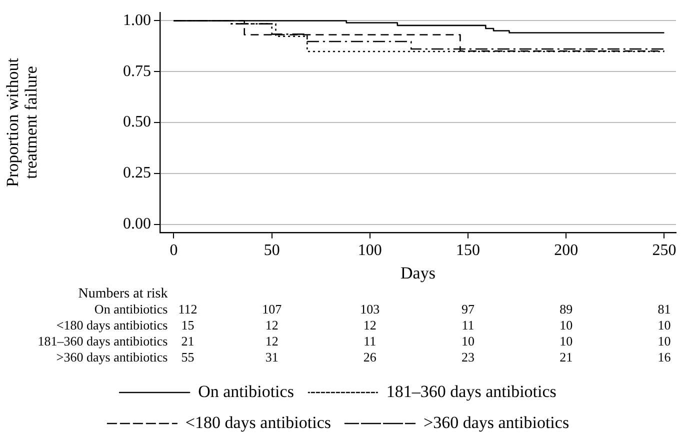 This screenshot has height=444, width=690. Describe the element at coordinates (174, 251) in the screenshot. I see `x-tick-label: 0` at that location.